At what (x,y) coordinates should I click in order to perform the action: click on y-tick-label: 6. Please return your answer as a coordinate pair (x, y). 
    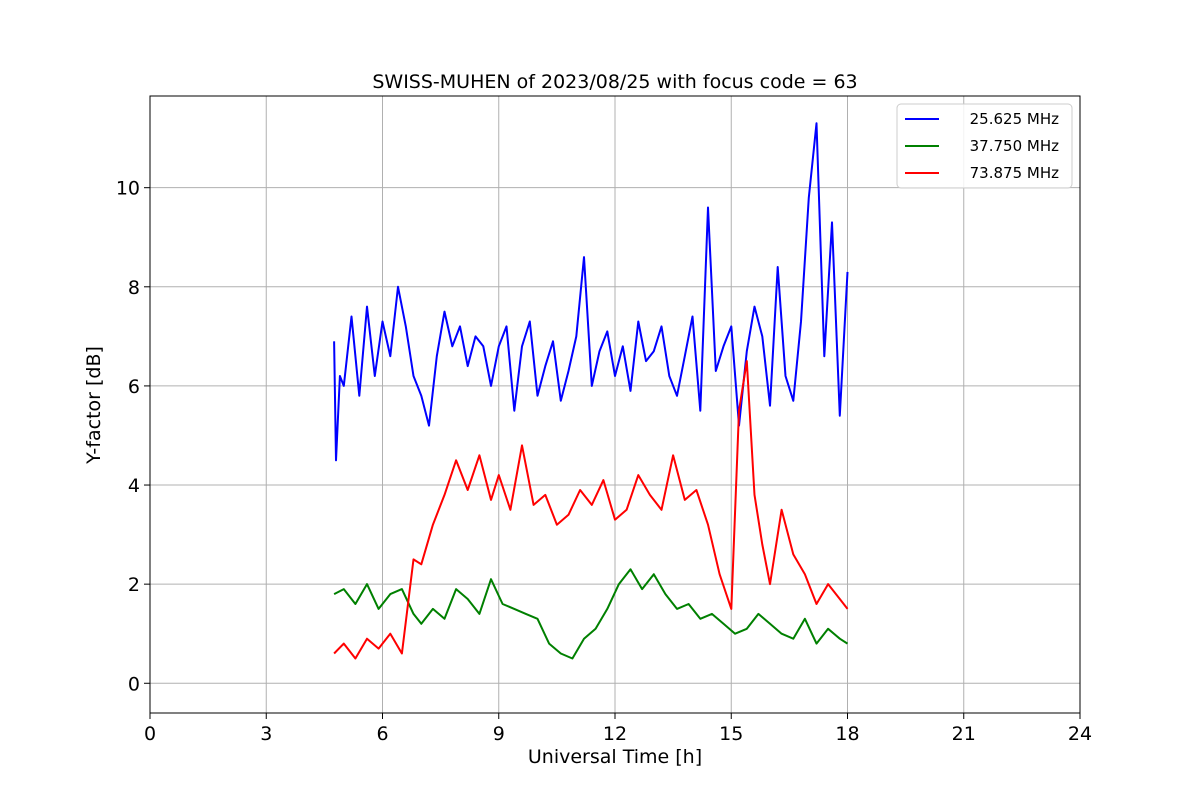
    Looking at the image, I should click on (134, 387).